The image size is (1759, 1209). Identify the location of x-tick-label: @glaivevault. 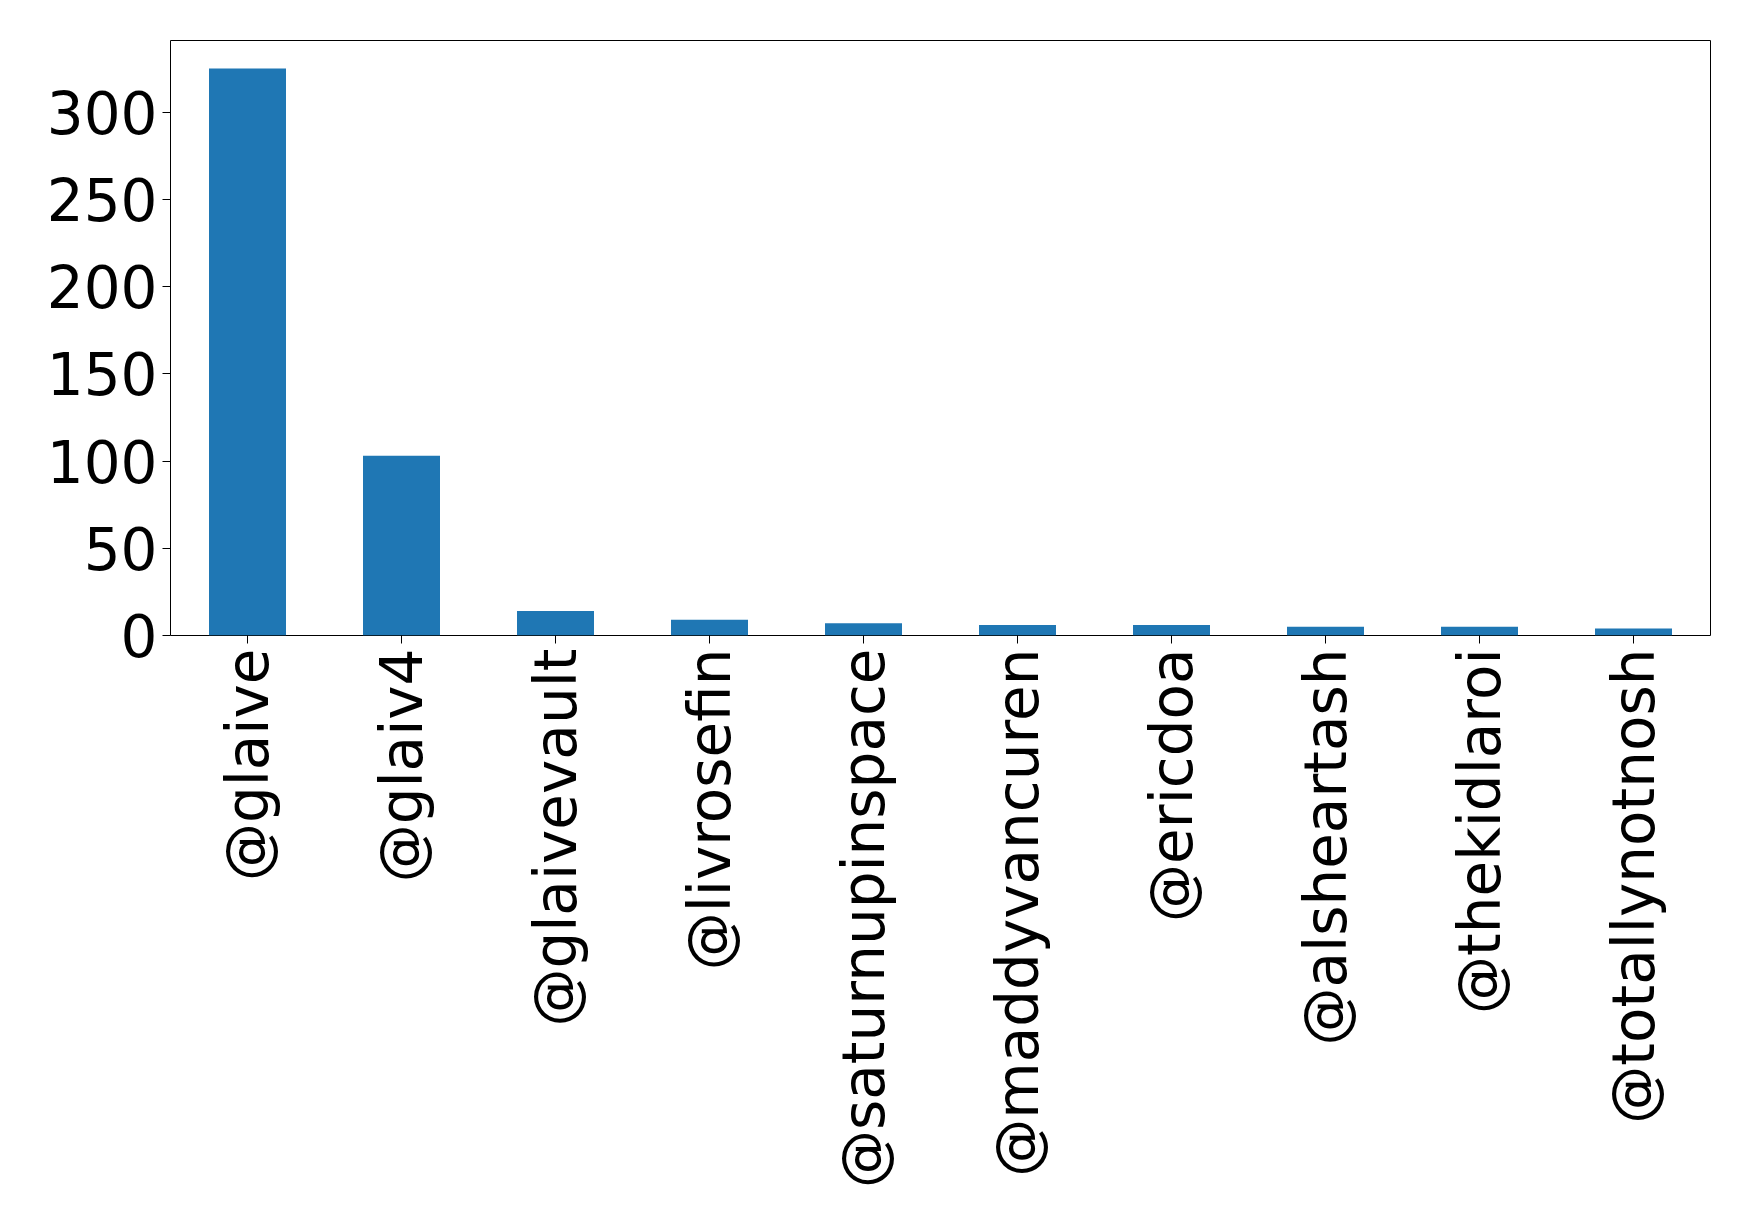
(555, 837).